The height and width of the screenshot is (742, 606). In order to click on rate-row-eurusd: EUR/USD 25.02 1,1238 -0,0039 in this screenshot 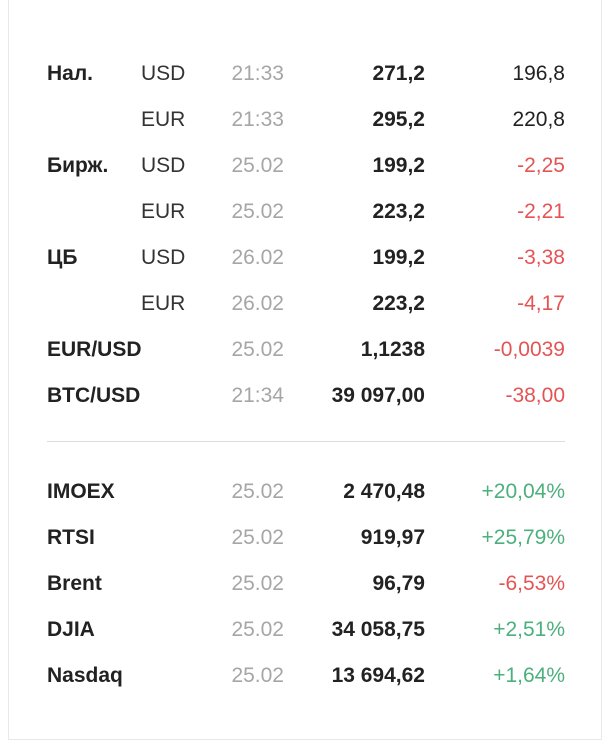, I will do `click(305, 350)`.